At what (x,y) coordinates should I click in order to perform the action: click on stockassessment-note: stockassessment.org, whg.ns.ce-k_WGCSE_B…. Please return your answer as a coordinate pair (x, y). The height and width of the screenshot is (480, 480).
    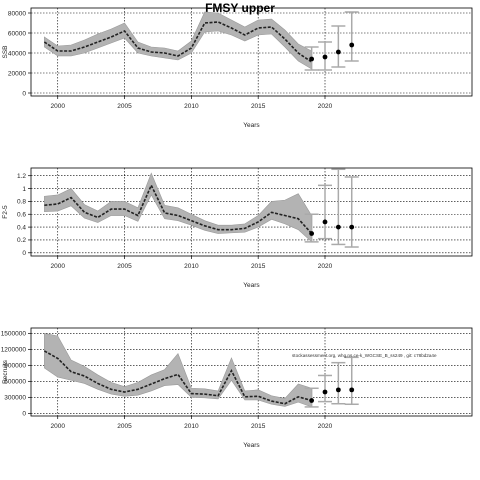
    Looking at the image, I should click on (364, 355).